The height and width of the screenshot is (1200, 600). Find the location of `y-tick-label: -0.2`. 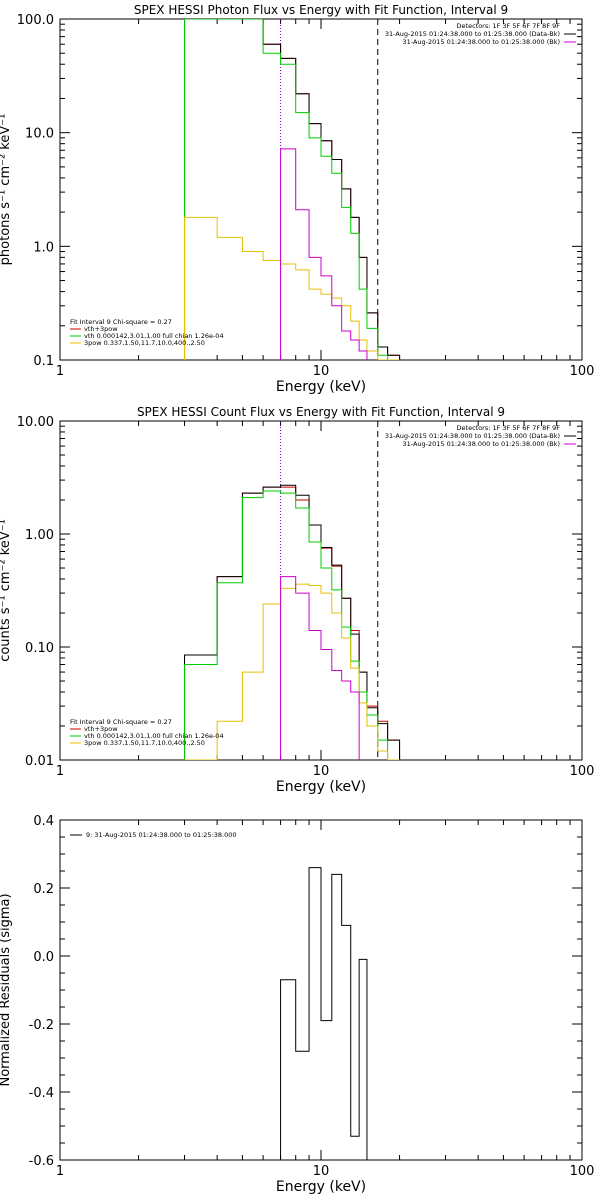

y-tick-label: -0.2 is located at coordinates (41, 1025).